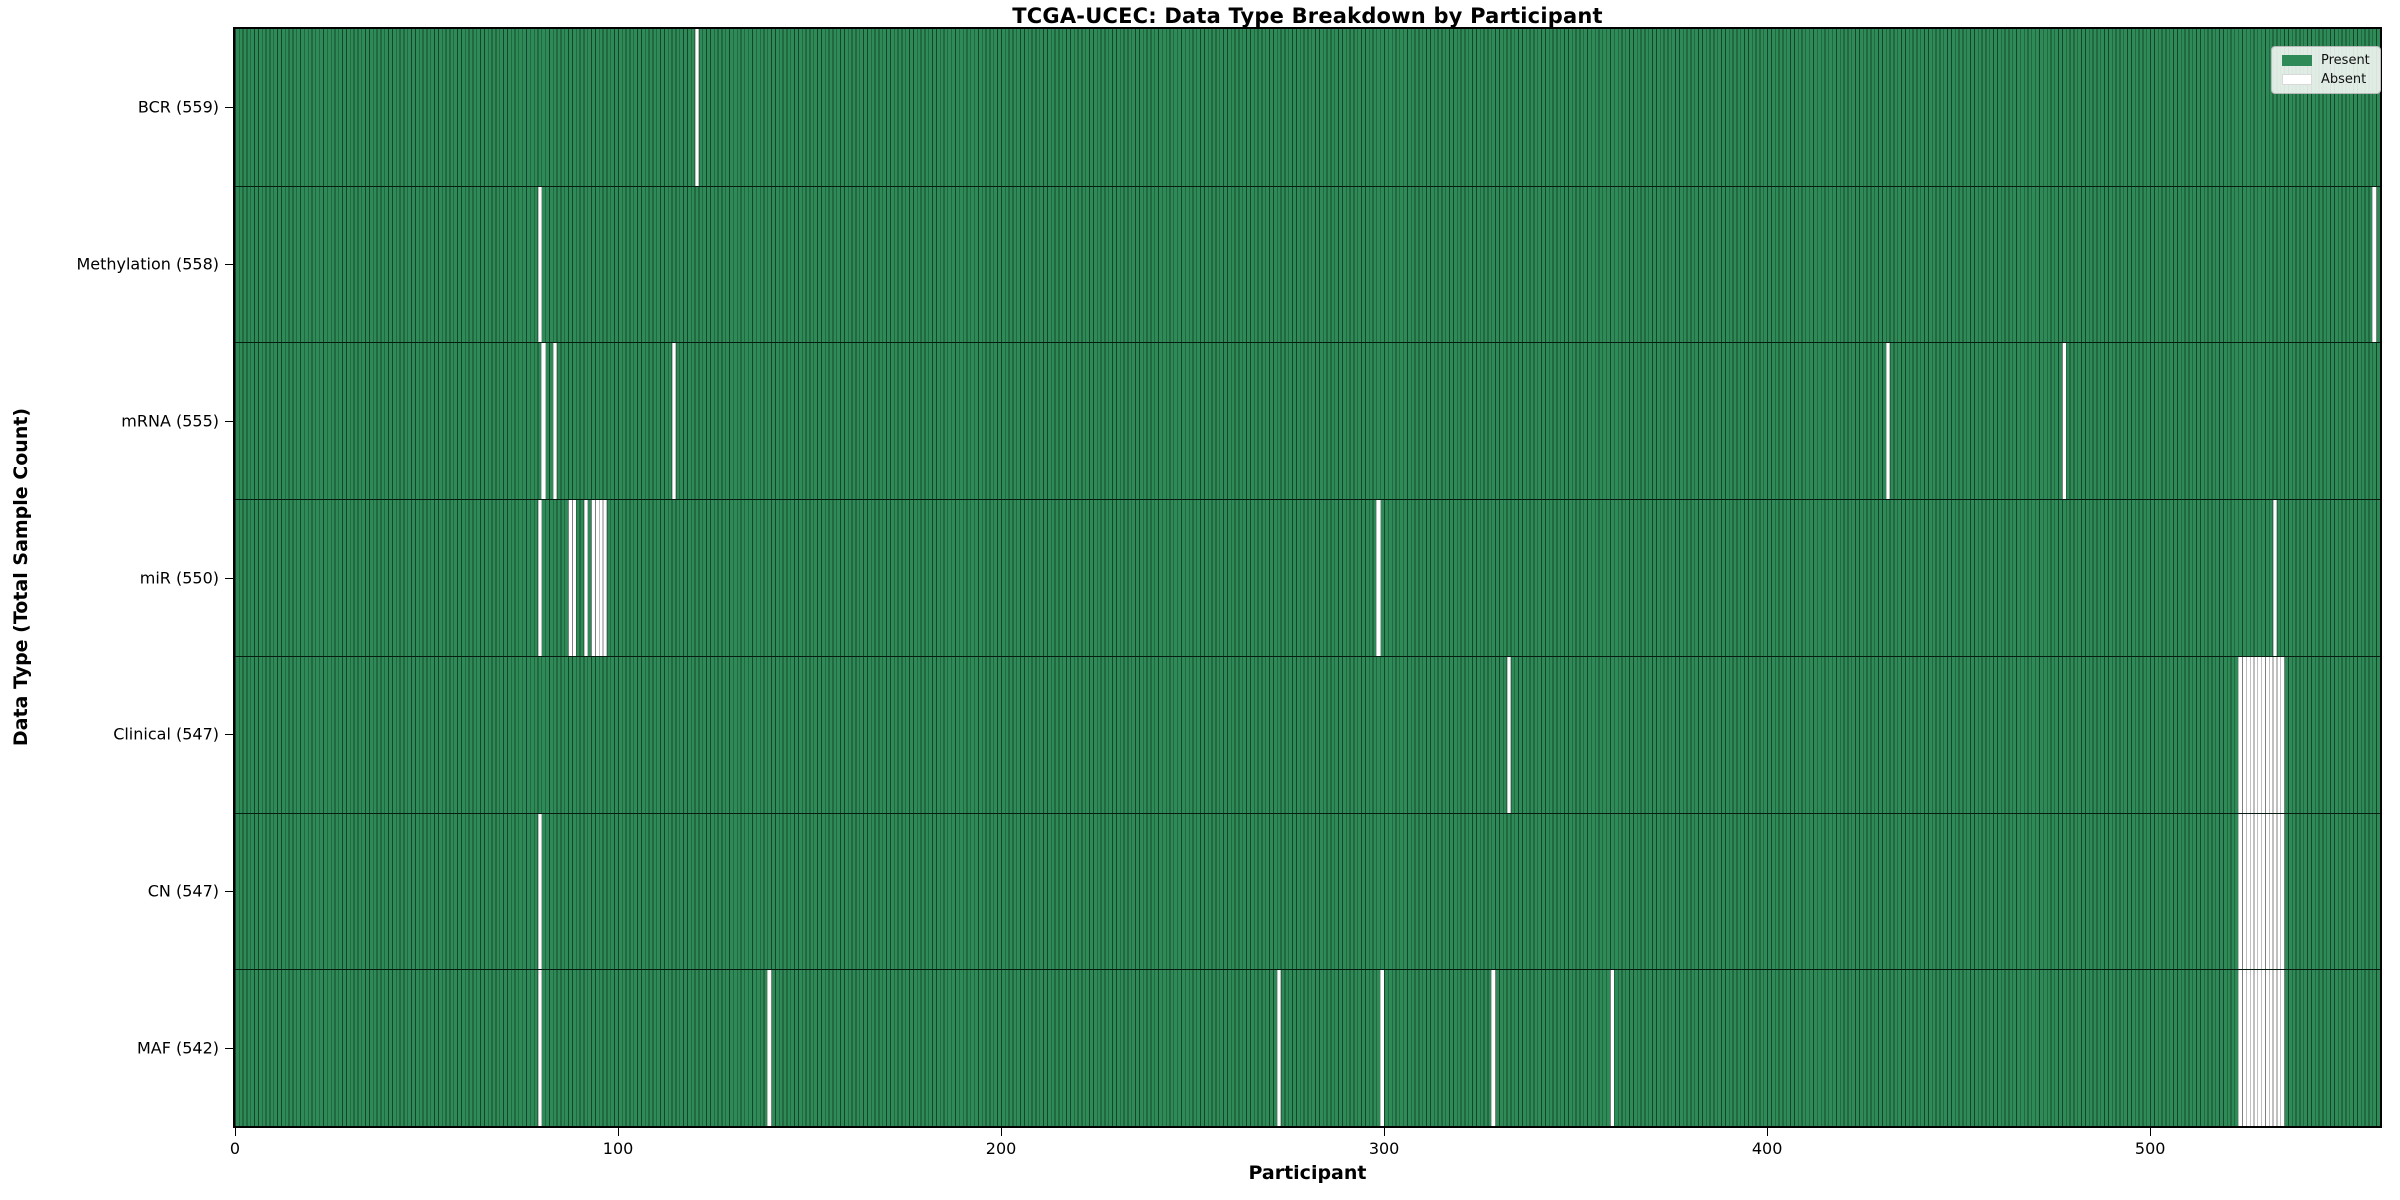  What do you see at coordinates (183, 891) in the screenshot?
I see `y-tick-label: CN (547)` at bounding box center [183, 891].